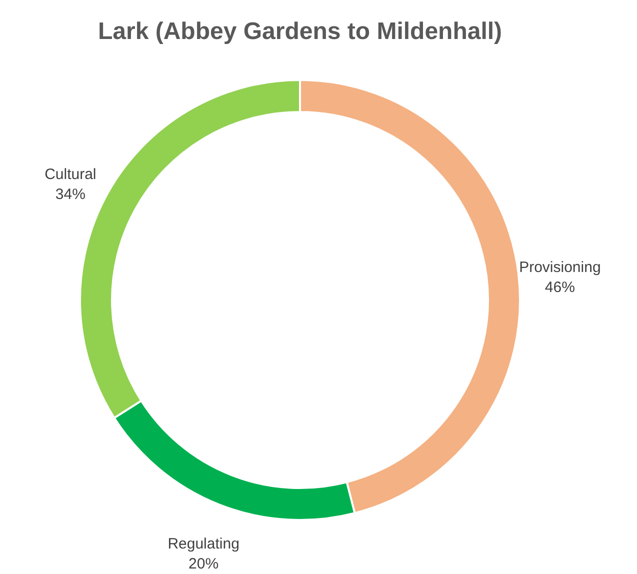  What do you see at coordinates (559, 287) in the screenshot?
I see `data-label: 46%` at bounding box center [559, 287].